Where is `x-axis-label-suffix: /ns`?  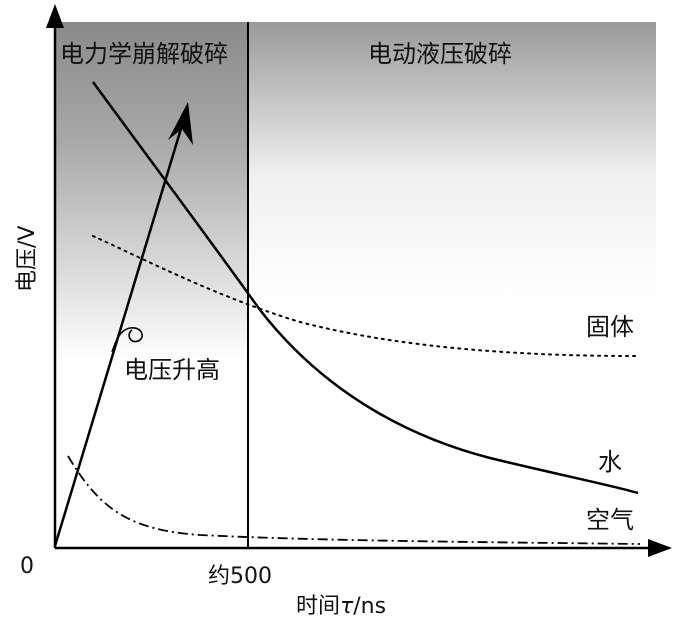 x-axis-label-suffix: /ns is located at coordinates (369, 605).